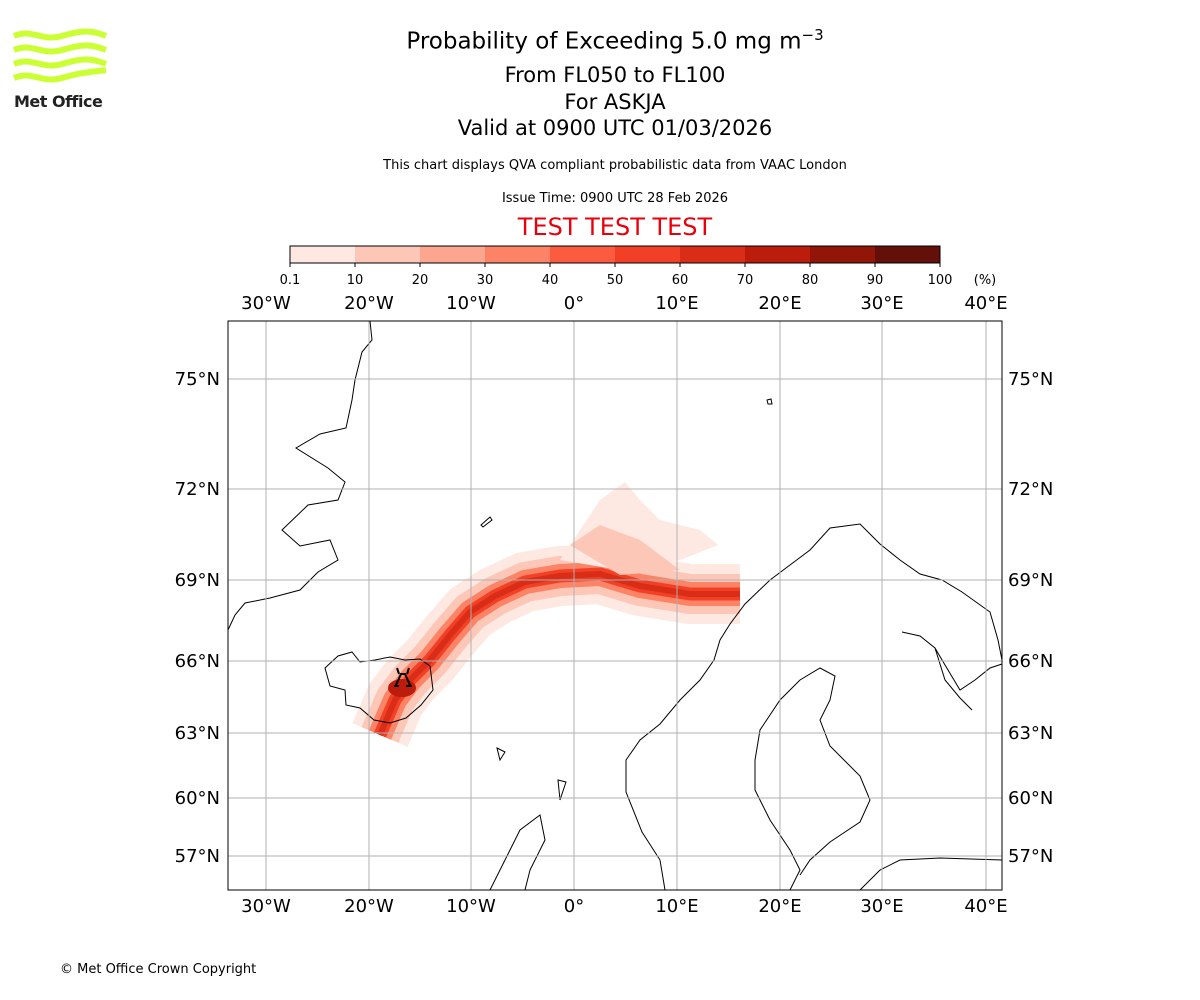 The height and width of the screenshot is (1000, 1200). I want to click on flight-level-range: From FL050 to FL100, so click(615, 75).